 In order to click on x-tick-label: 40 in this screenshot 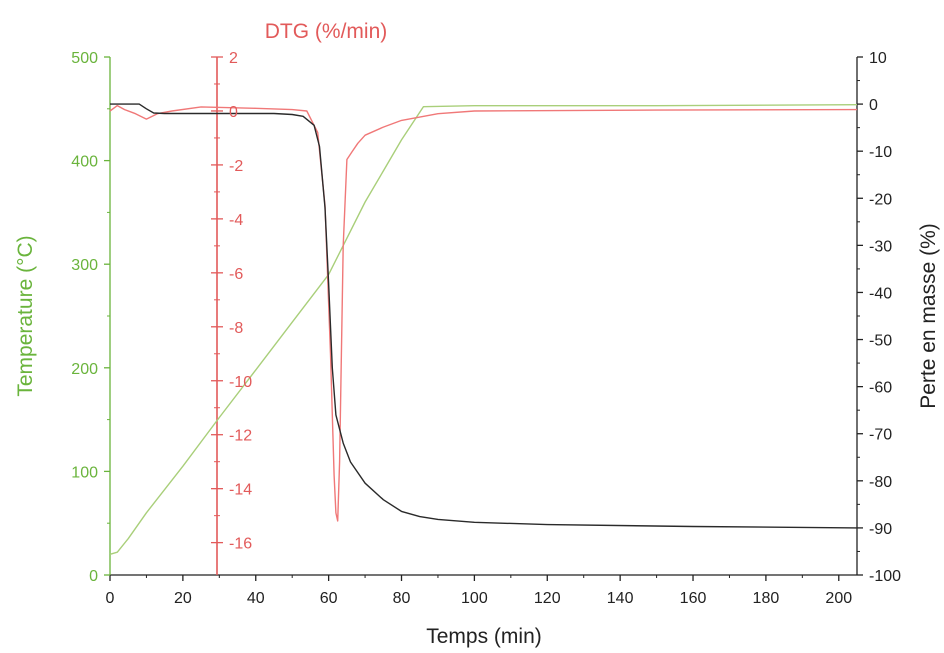, I will do `click(256, 598)`.